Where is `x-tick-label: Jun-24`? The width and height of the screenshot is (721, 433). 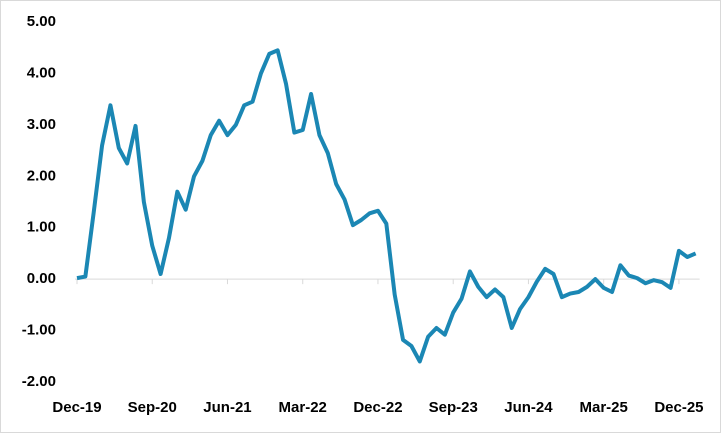
x-tick-label: Jun-24 is located at coordinates (528, 407).